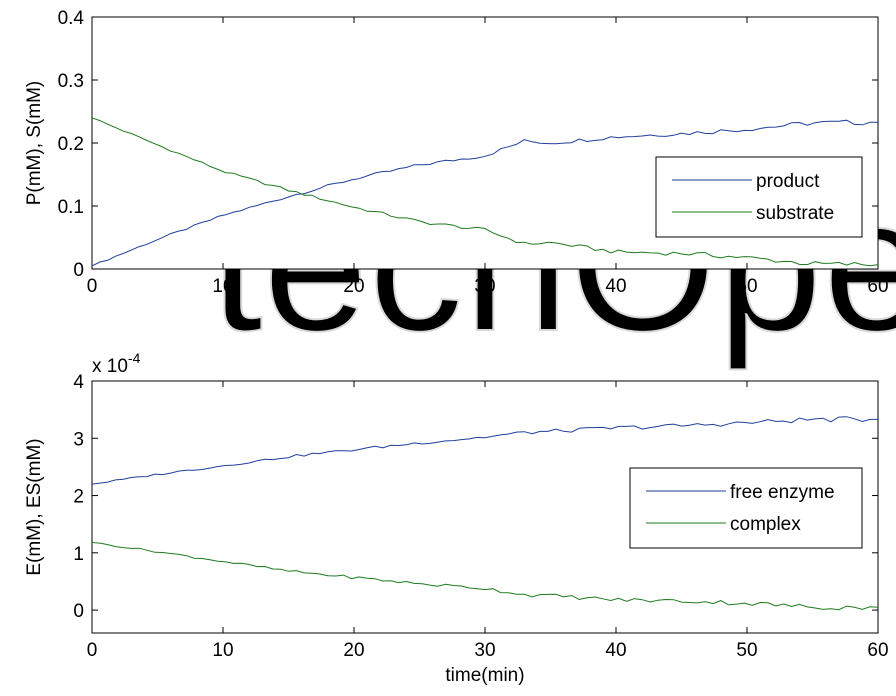 The width and height of the screenshot is (896, 696). Describe the element at coordinates (71, 18) in the screenshot. I see `y-tick-label: 0.4` at that location.